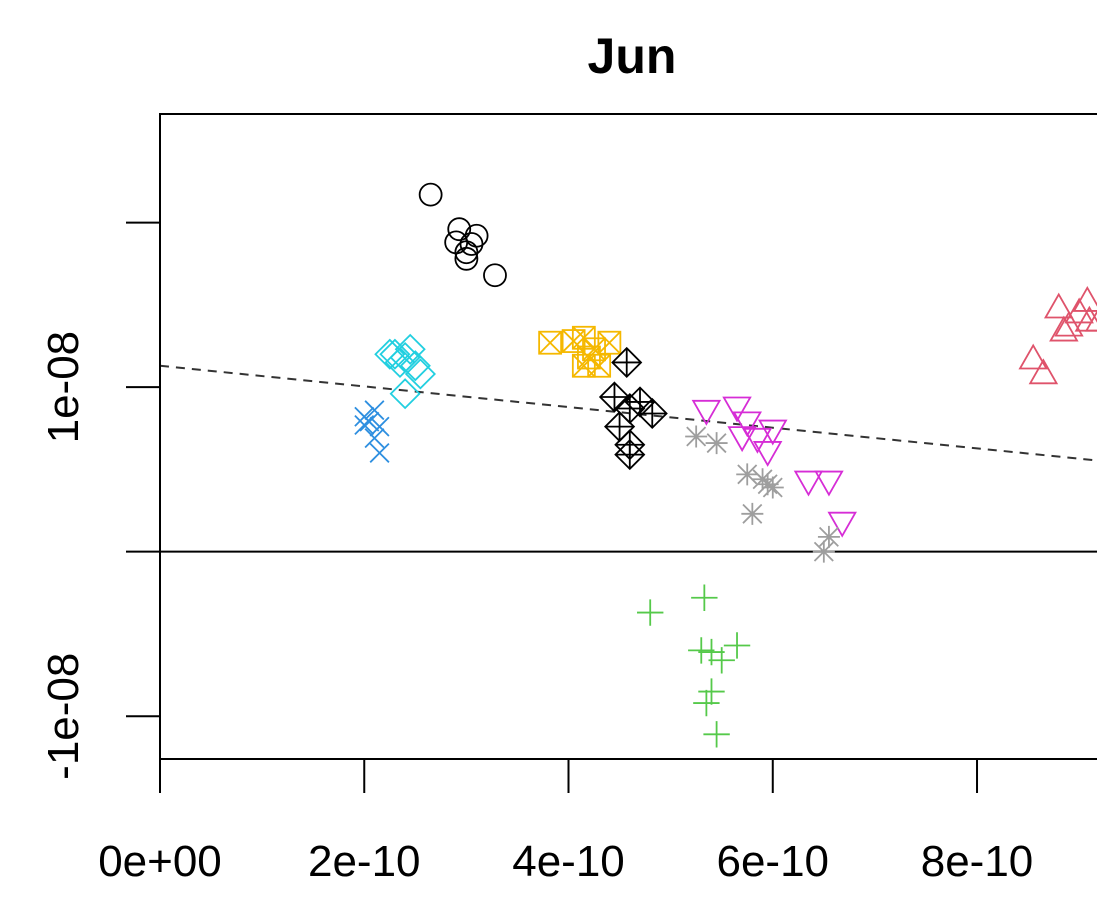 The width and height of the screenshot is (1097, 899). I want to click on x-tick-label: 6e-10, so click(772, 861).